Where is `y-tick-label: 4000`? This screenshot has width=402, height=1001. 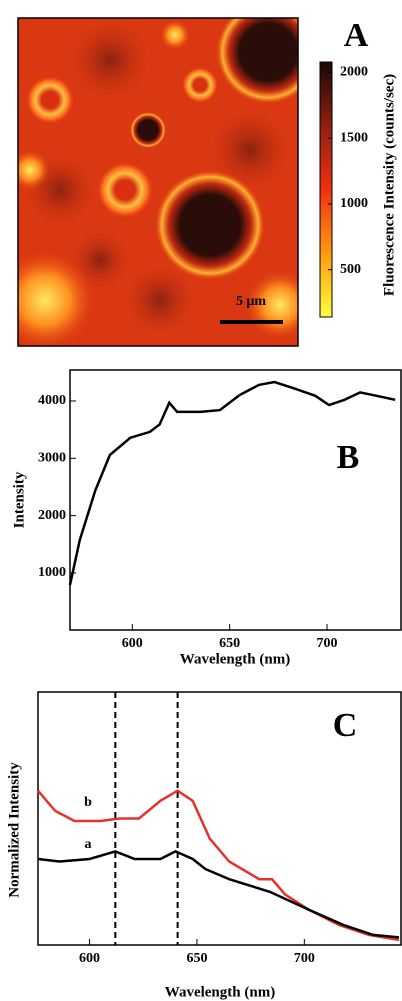 y-tick-label: 4000 is located at coordinates (52, 400).